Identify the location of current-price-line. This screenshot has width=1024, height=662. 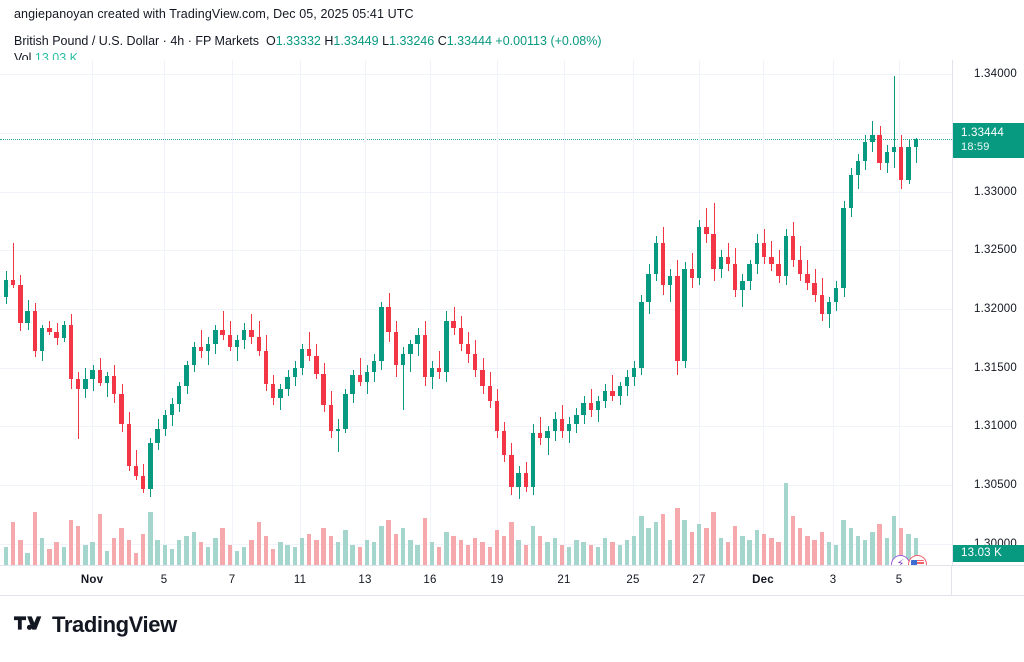
(476, 140).